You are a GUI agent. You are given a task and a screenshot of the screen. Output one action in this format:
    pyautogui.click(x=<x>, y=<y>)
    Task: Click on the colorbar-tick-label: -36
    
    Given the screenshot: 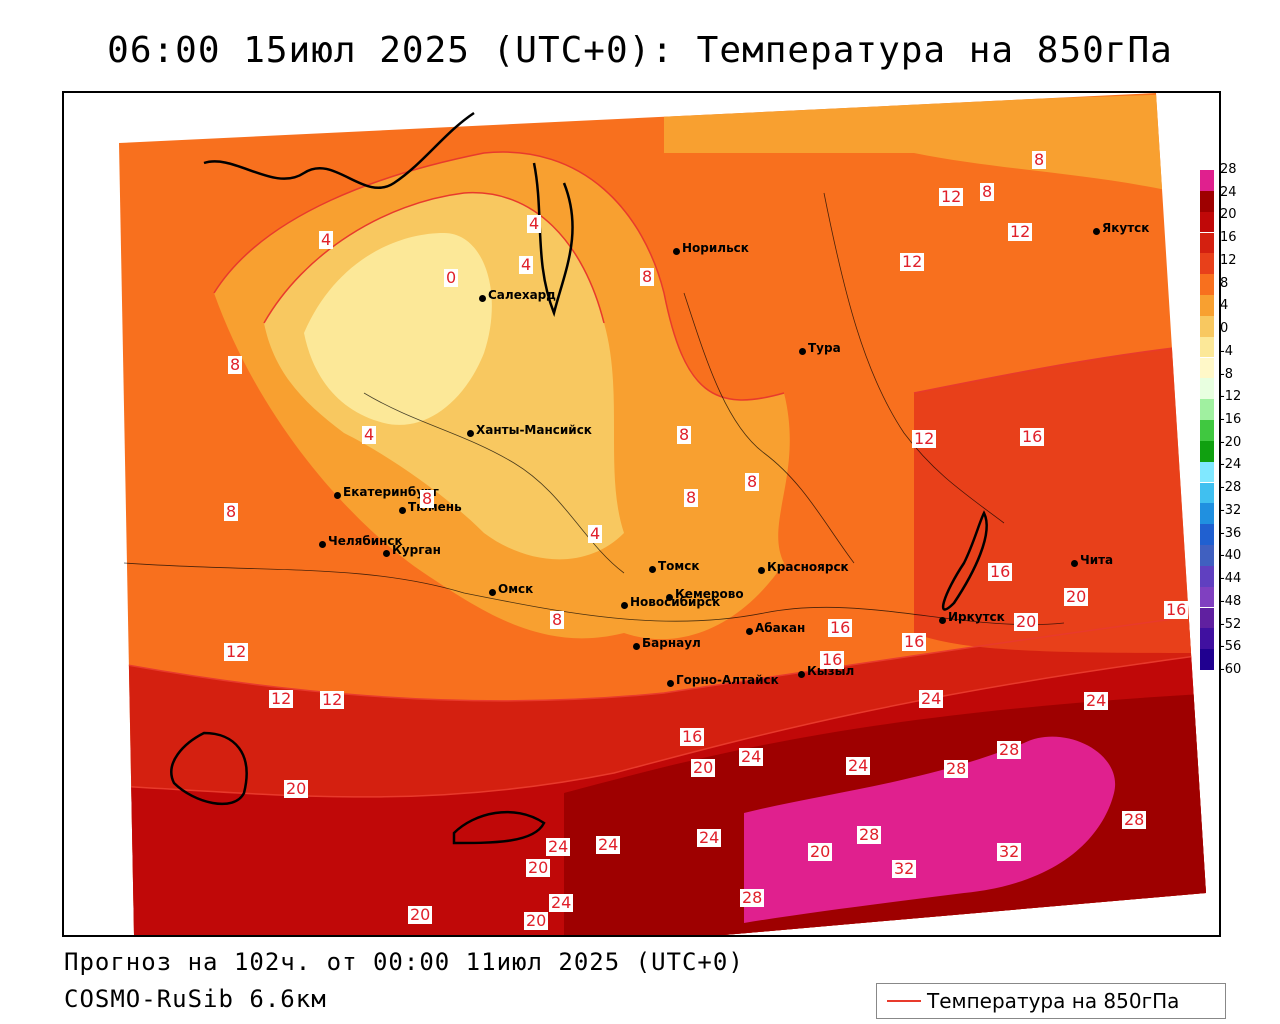 What is the action you would take?
    pyautogui.click(x=1231, y=533)
    